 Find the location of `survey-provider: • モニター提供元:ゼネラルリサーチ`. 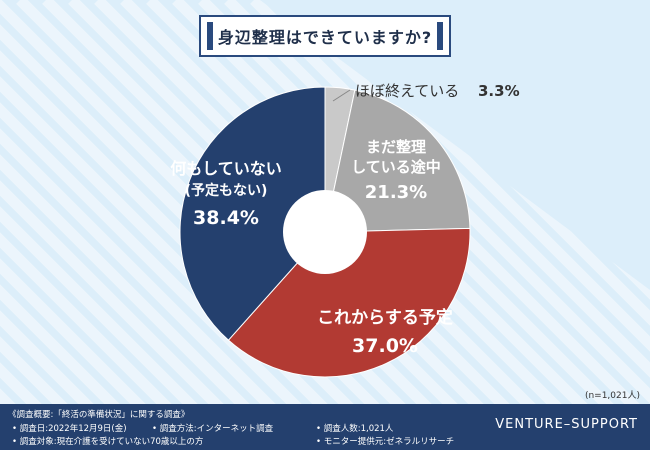

survey-provider: • モニター提供元:ゼネラルリサーチ is located at coordinates (385, 442).